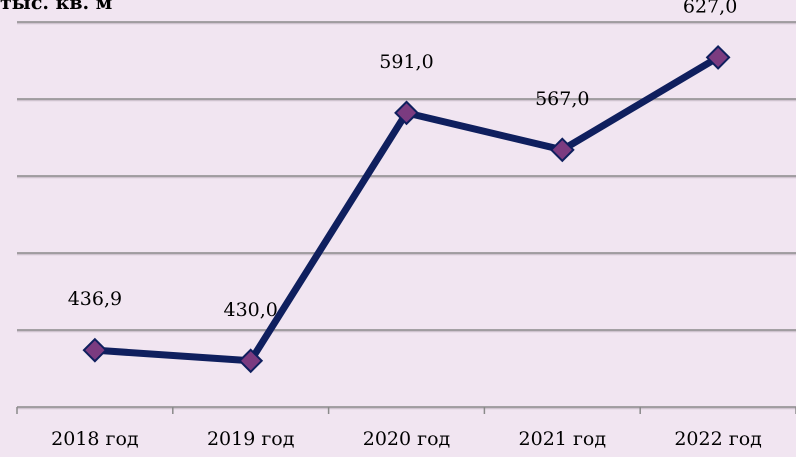 Image resolution: width=796 pixels, height=457 pixels. I want to click on data-label: 567,0, so click(562, 99).